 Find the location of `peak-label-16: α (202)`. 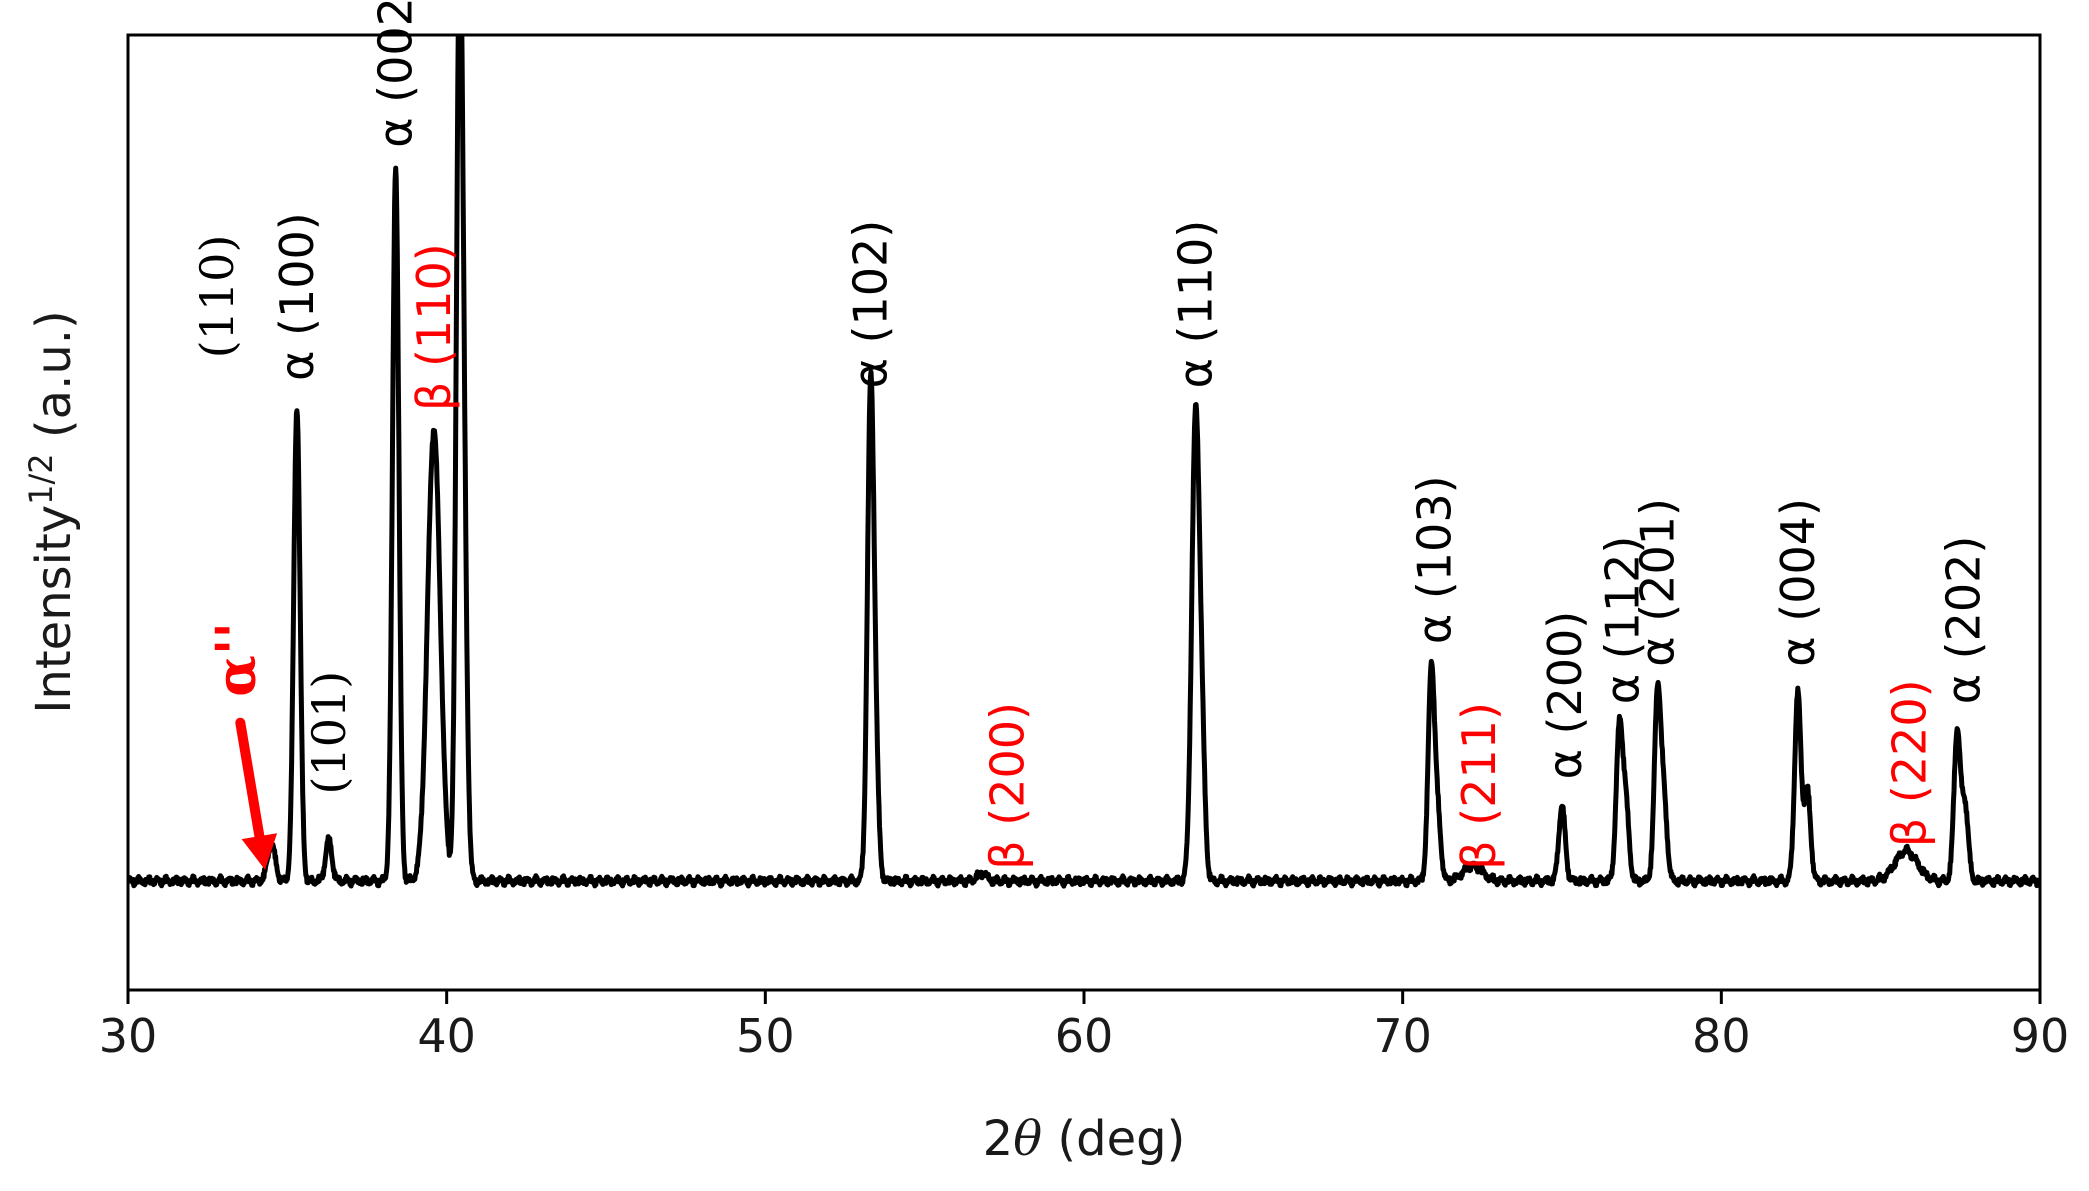

peak-label-16: α (202) is located at coordinates (1964, 620).